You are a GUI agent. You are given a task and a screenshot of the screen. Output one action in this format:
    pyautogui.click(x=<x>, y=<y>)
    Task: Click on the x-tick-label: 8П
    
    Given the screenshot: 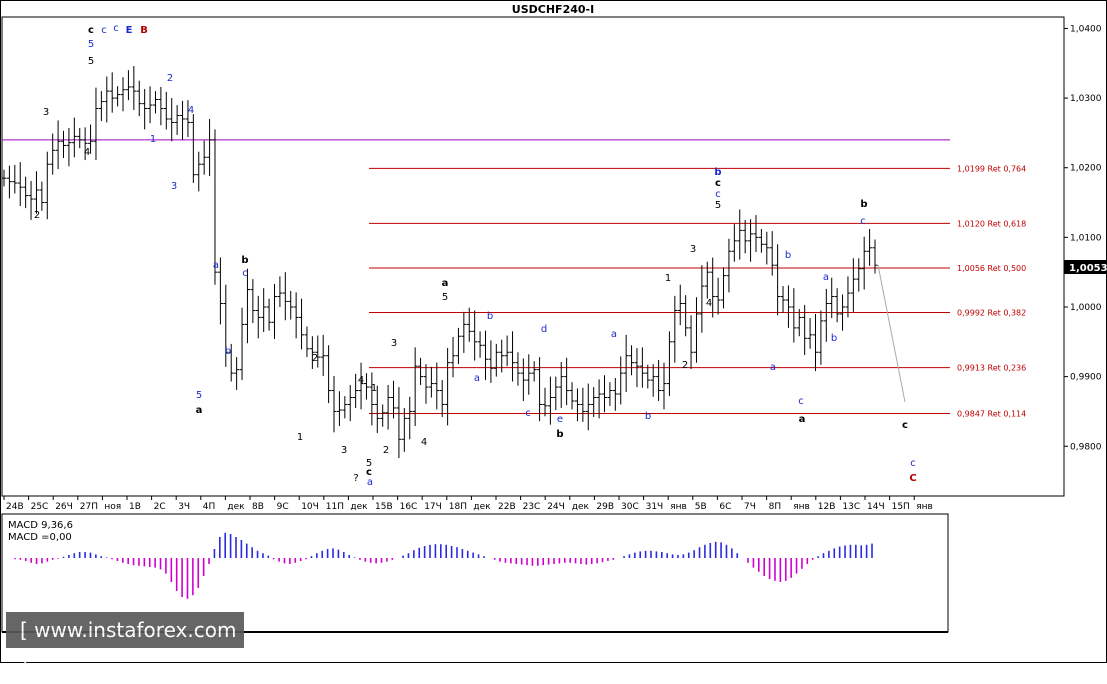 What is the action you would take?
    pyautogui.click(x=775, y=507)
    